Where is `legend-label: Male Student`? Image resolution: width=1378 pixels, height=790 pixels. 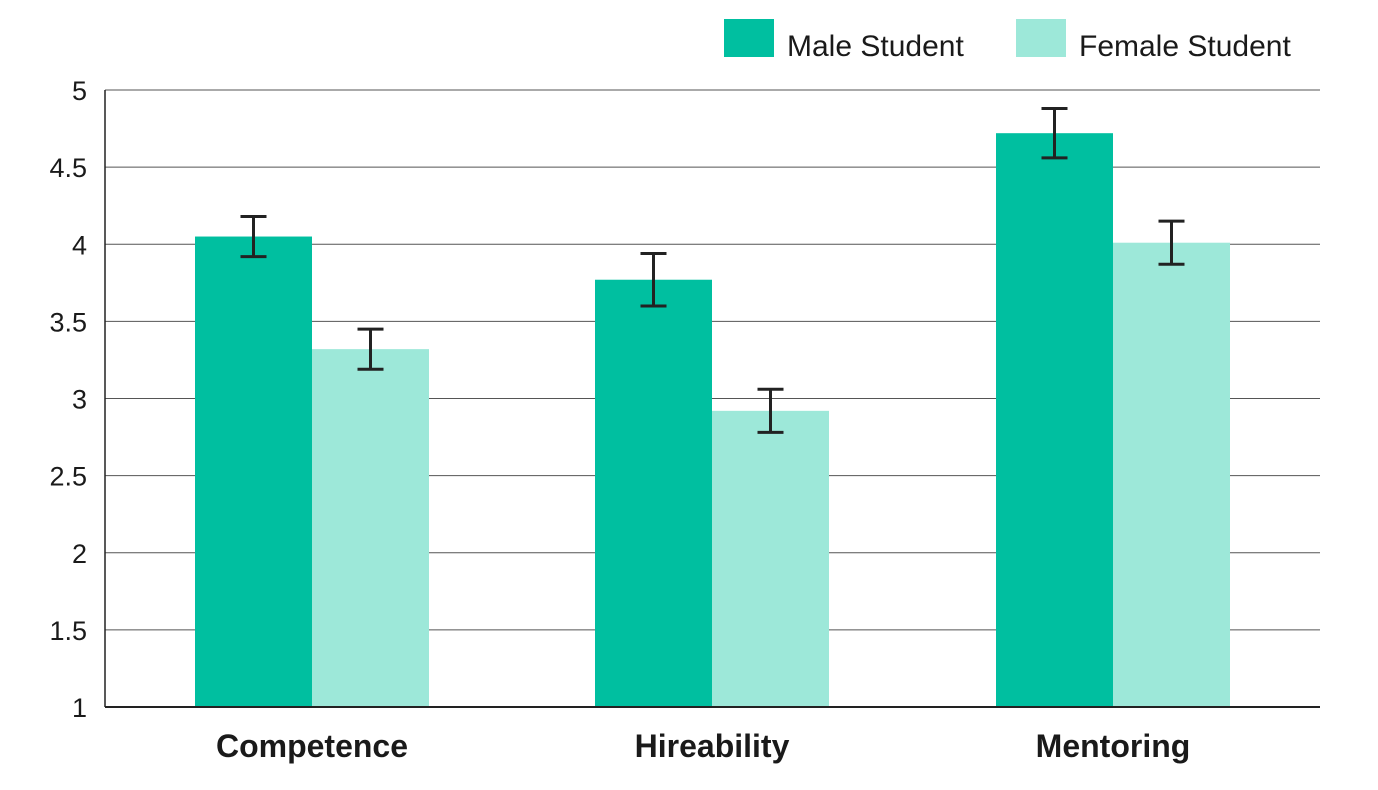
legend-label: Male Student is located at coordinates (875, 46).